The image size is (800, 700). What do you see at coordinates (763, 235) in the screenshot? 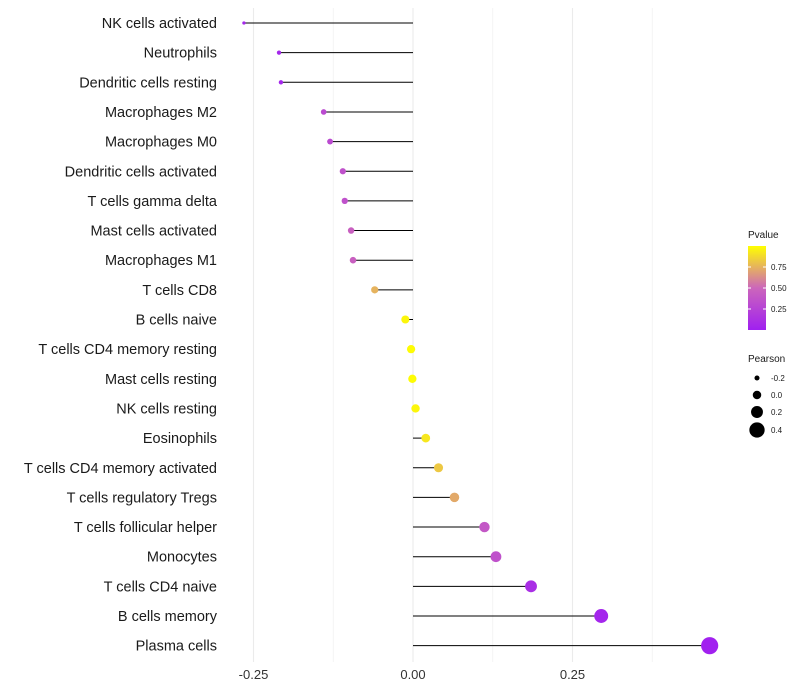
I see `pvalue-legend-title: Pvalue` at bounding box center [763, 235].